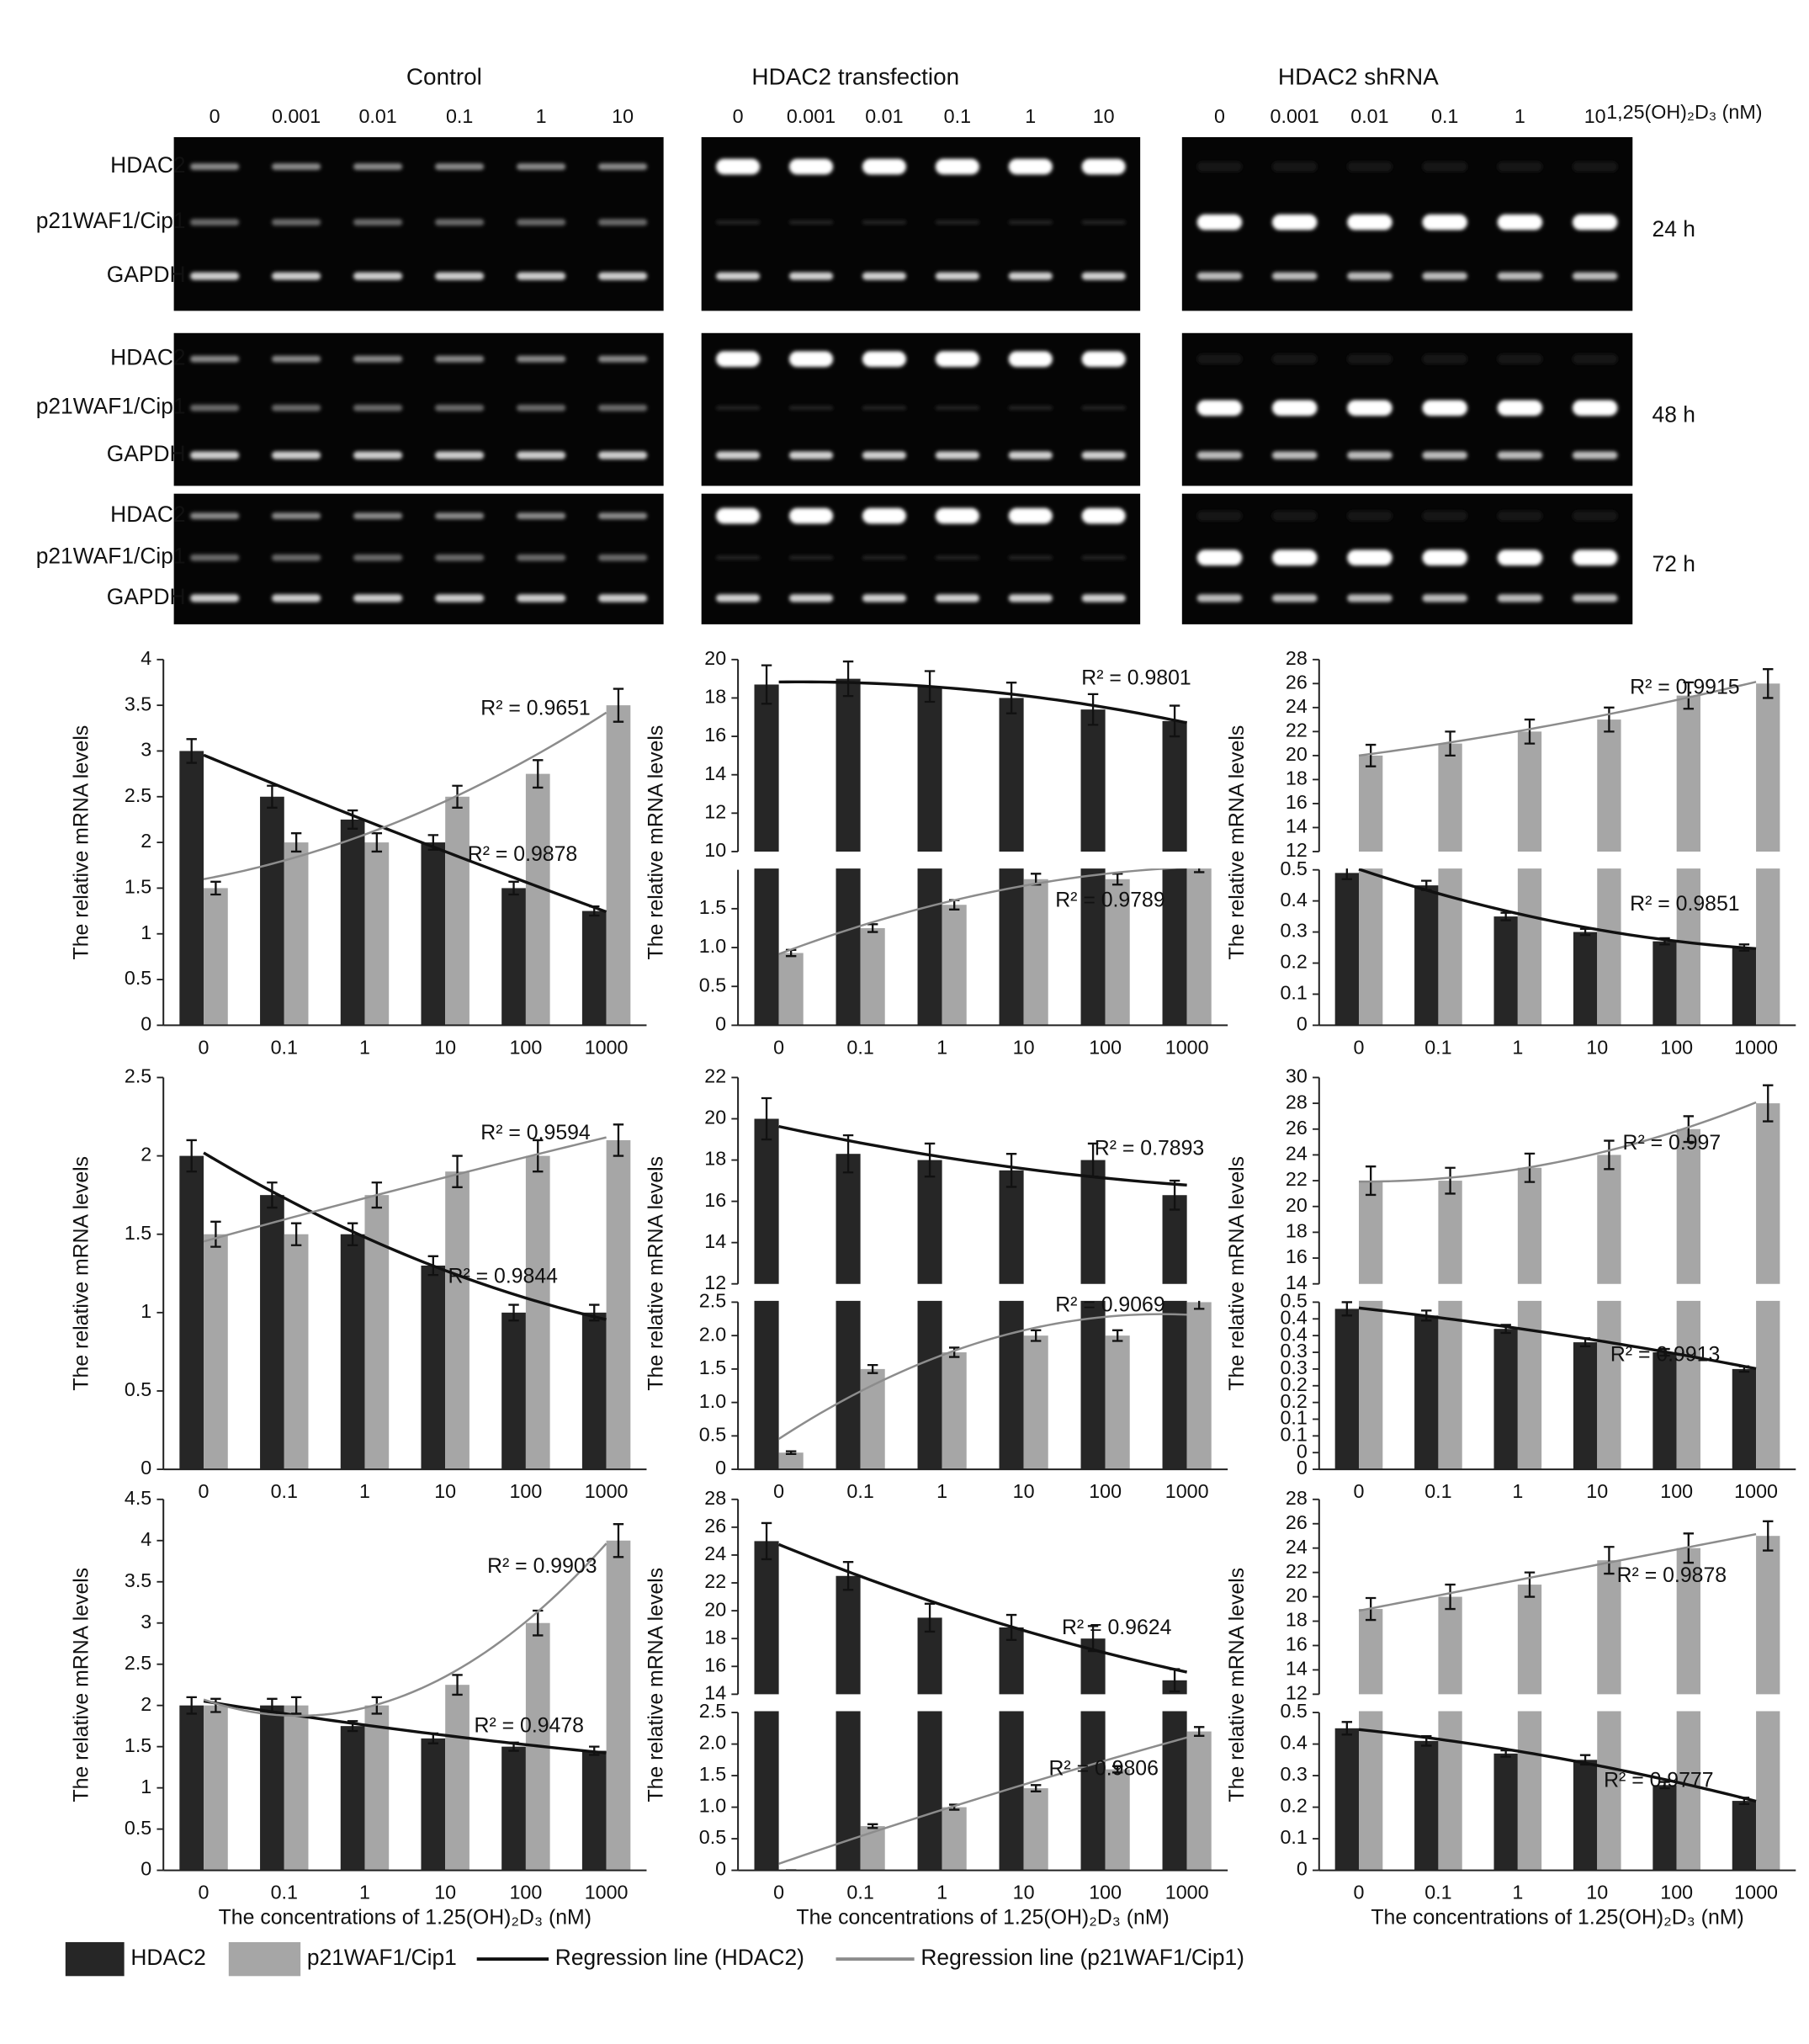 Image resolution: width=1809 pixels, height=2044 pixels. What do you see at coordinates (1109, 900) in the screenshot?
I see `r-squared: R² = 0.9789` at bounding box center [1109, 900].